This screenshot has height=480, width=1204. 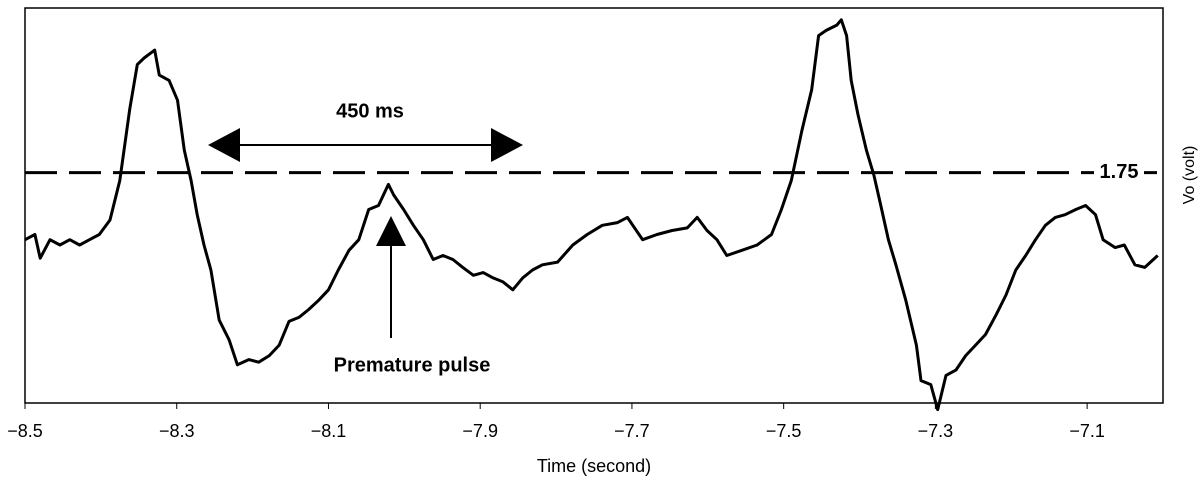 What do you see at coordinates (25, 431) in the screenshot?
I see `x-tick-label: −8.5` at bounding box center [25, 431].